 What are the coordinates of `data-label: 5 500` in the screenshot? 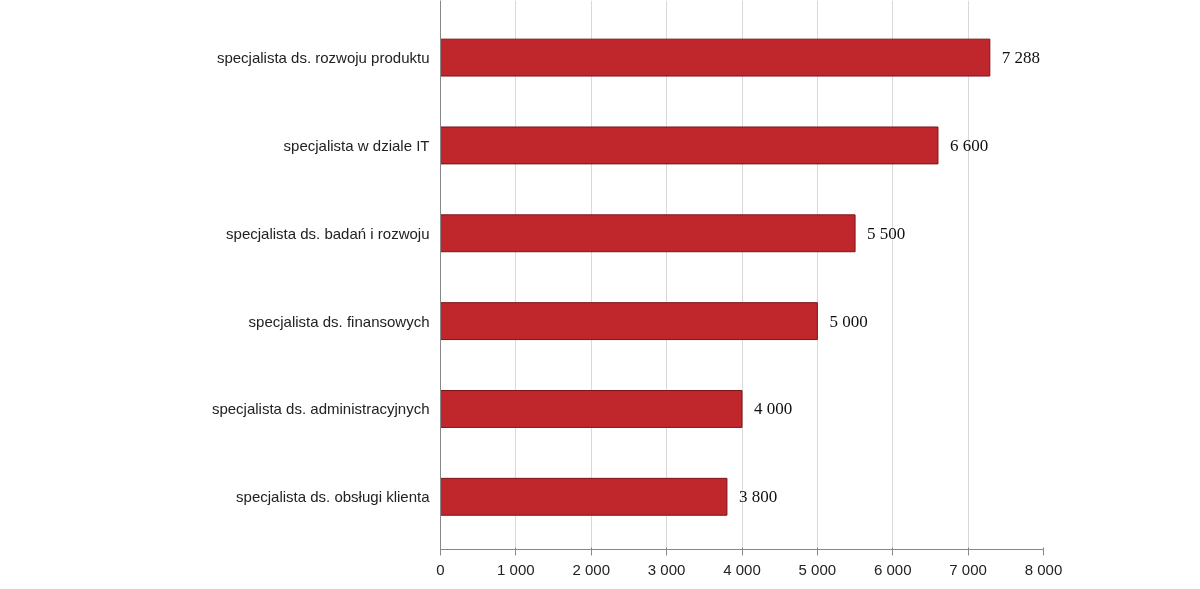 It's located at (886, 233).